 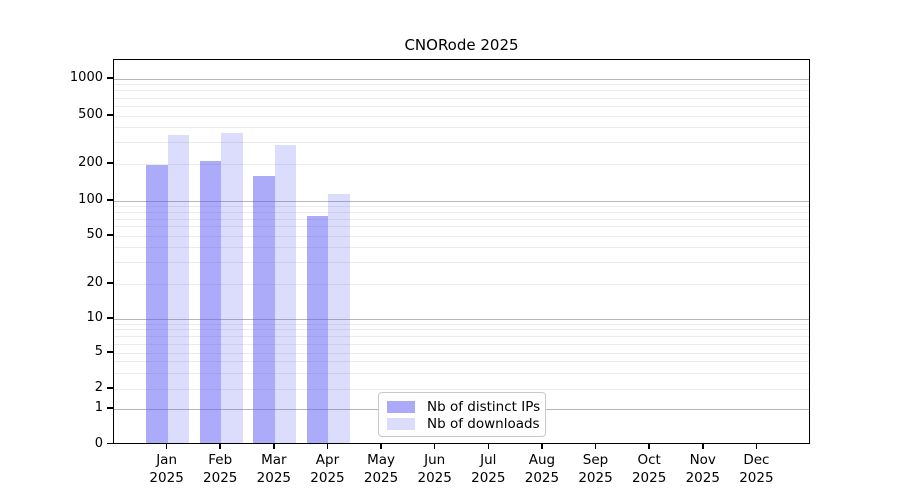 What do you see at coordinates (483, 423) in the screenshot?
I see `legend-label: Nb of downloads` at bounding box center [483, 423].